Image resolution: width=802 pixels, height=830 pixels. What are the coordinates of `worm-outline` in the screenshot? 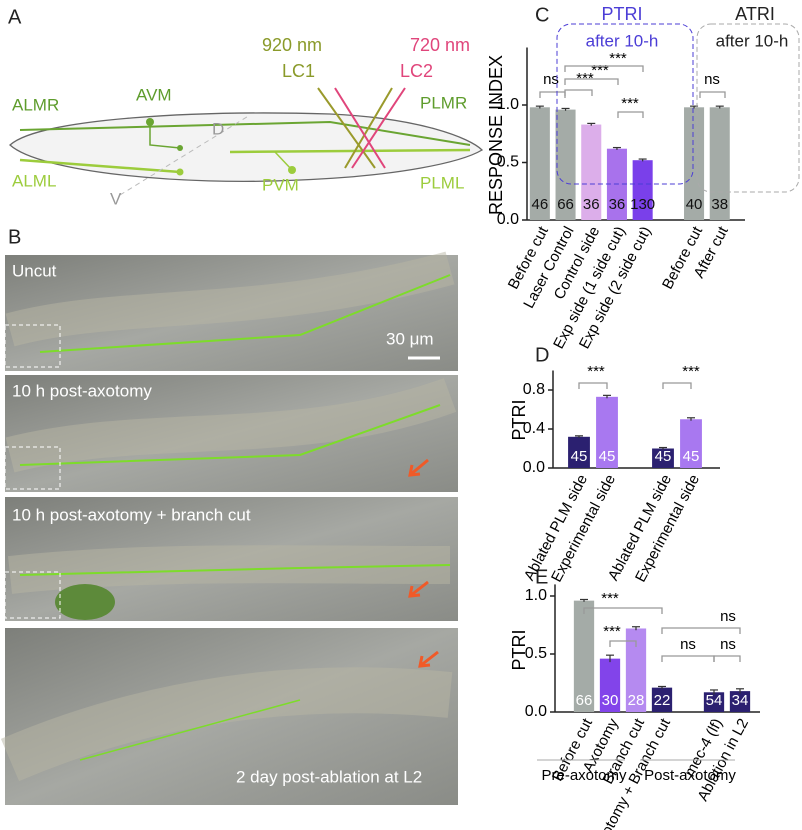 It's located at (246, 147).